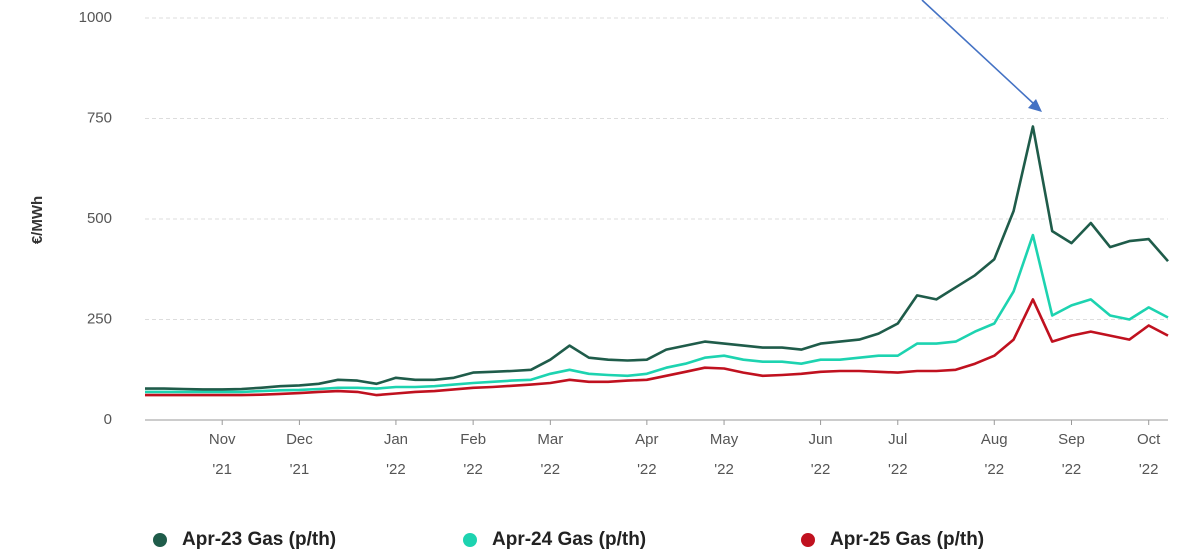 This screenshot has width=1184, height=556. What do you see at coordinates (299, 454) in the screenshot?
I see `x-tick-label: Dec '21` at bounding box center [299, 454].